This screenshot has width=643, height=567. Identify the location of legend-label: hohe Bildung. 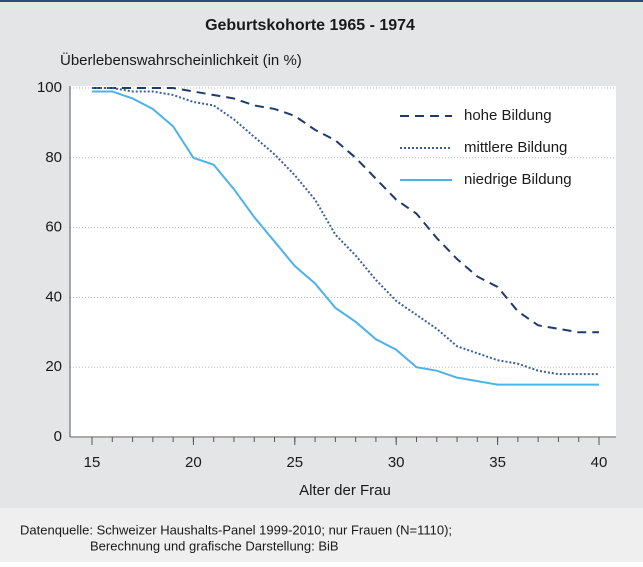
(508, 115).